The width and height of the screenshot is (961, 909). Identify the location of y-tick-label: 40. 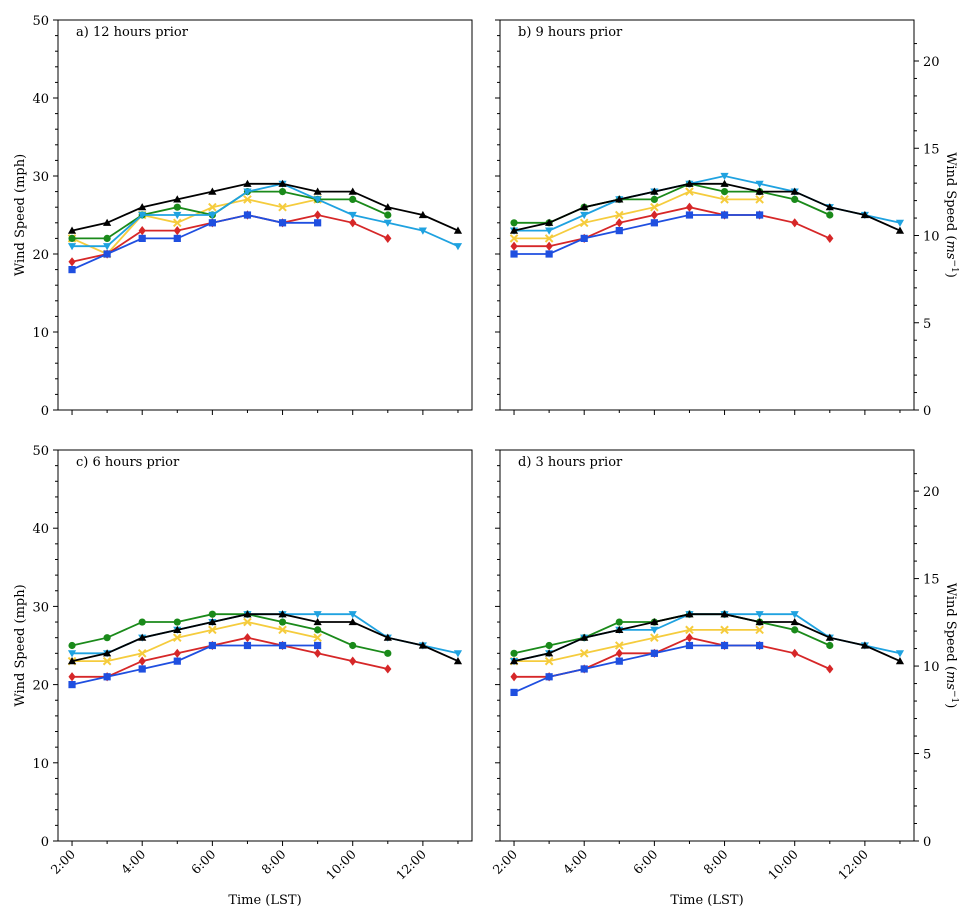
(40, 99).